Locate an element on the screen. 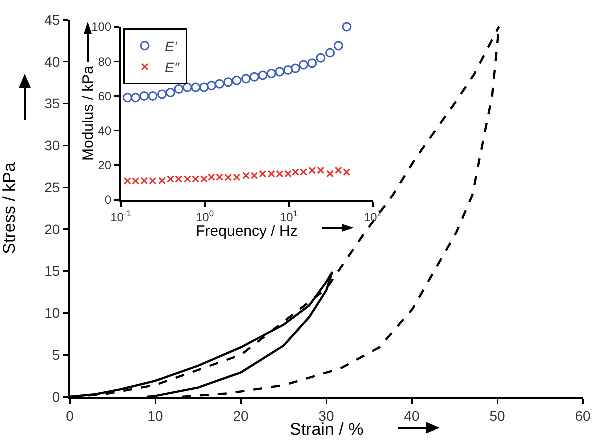 Image resolution: width=599 pixels, height=443 pixels. y-tick-label: 35 is located at coordinates (52, 104).